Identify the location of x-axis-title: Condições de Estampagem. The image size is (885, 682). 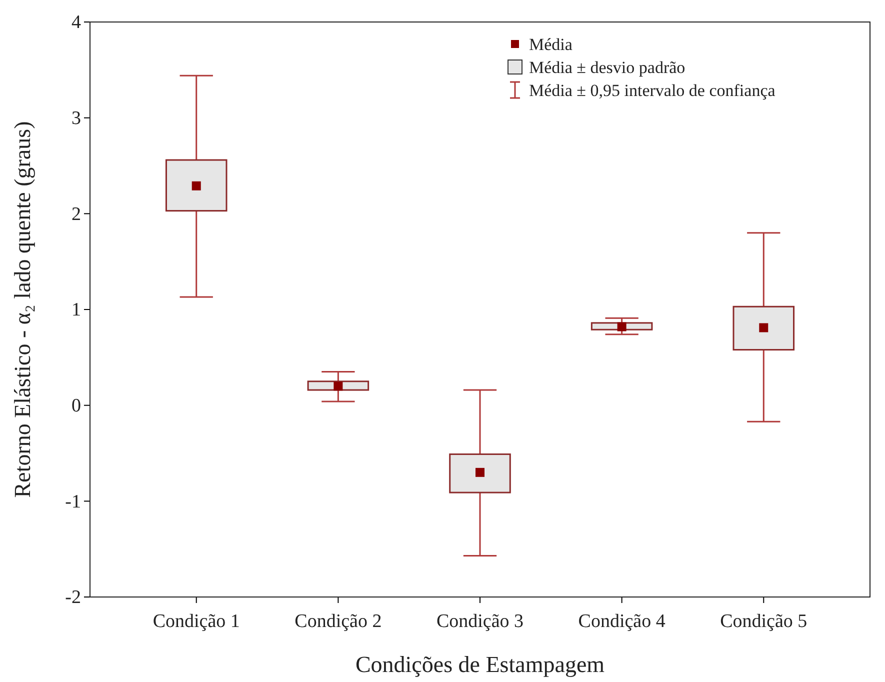
(480, 664).